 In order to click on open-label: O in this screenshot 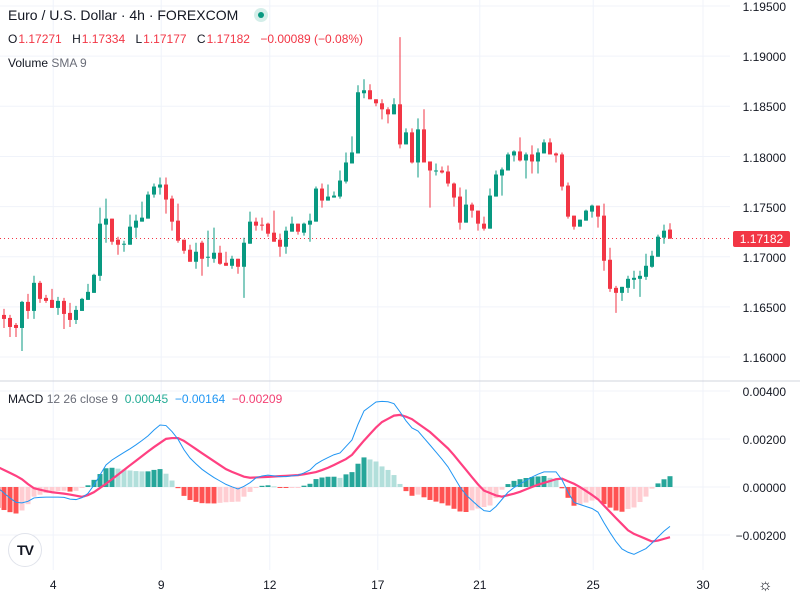, I will do `click(13, 39)`.